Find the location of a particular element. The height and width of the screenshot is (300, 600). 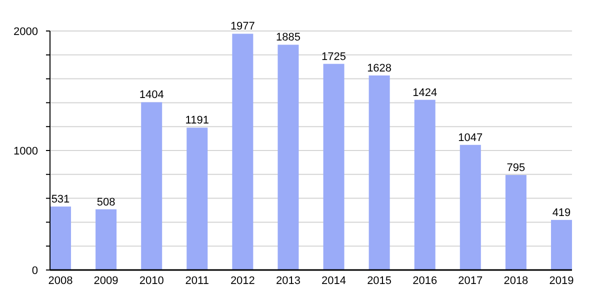

data-label: 1191 is located at coordinates (197, 120).